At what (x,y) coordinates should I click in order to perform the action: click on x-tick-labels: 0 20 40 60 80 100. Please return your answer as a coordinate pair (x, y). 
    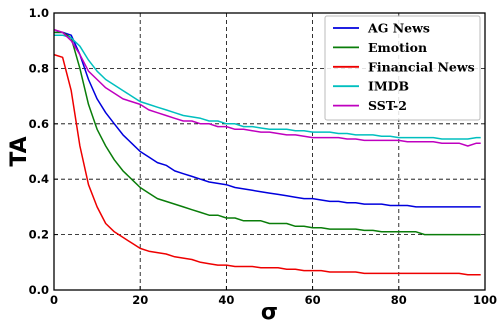
    Looking at the image, I should click on (273, 300).